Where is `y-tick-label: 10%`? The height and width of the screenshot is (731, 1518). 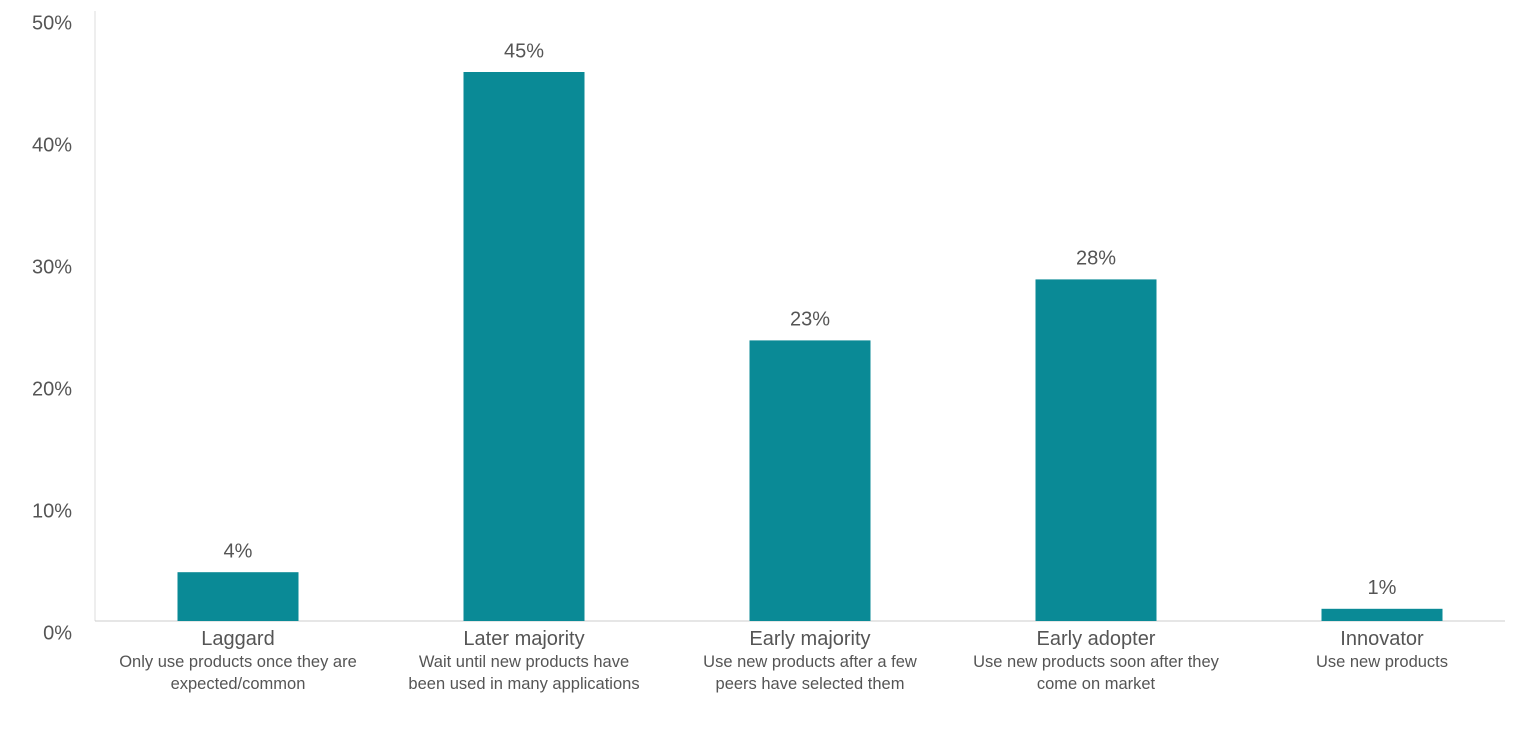
y-tick-label: 10% is located at coordinates (52, 511).